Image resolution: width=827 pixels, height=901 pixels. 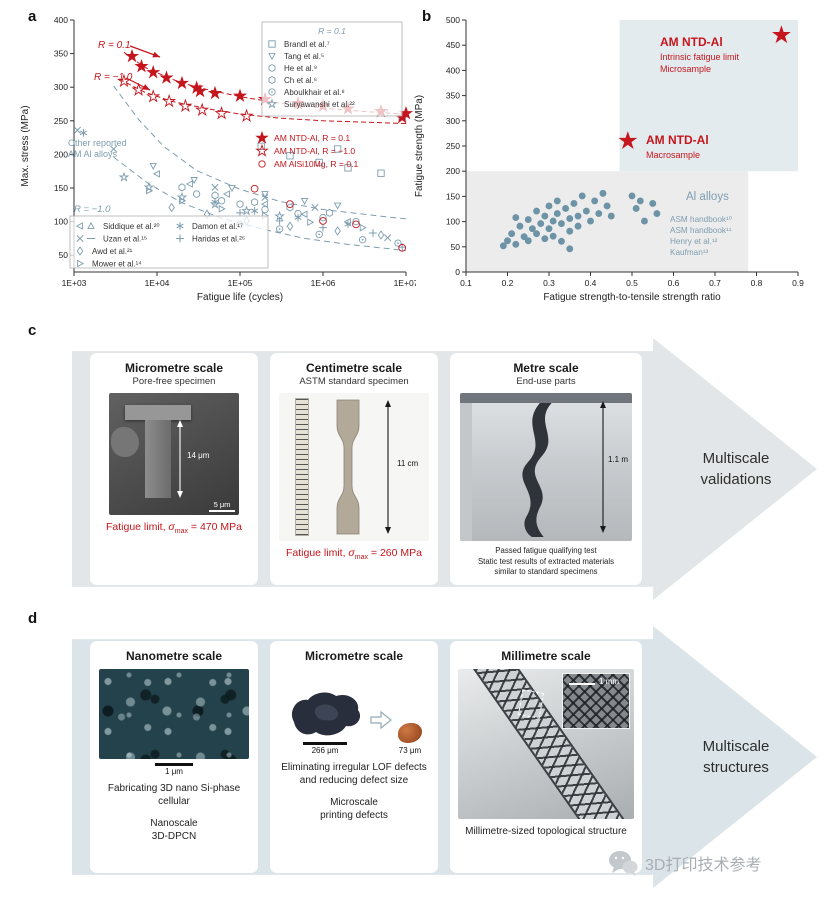 What do you see at coordinates (326, 714) in the screenshot?
I see `lof-defect-image` at bounding box center [326, 714].